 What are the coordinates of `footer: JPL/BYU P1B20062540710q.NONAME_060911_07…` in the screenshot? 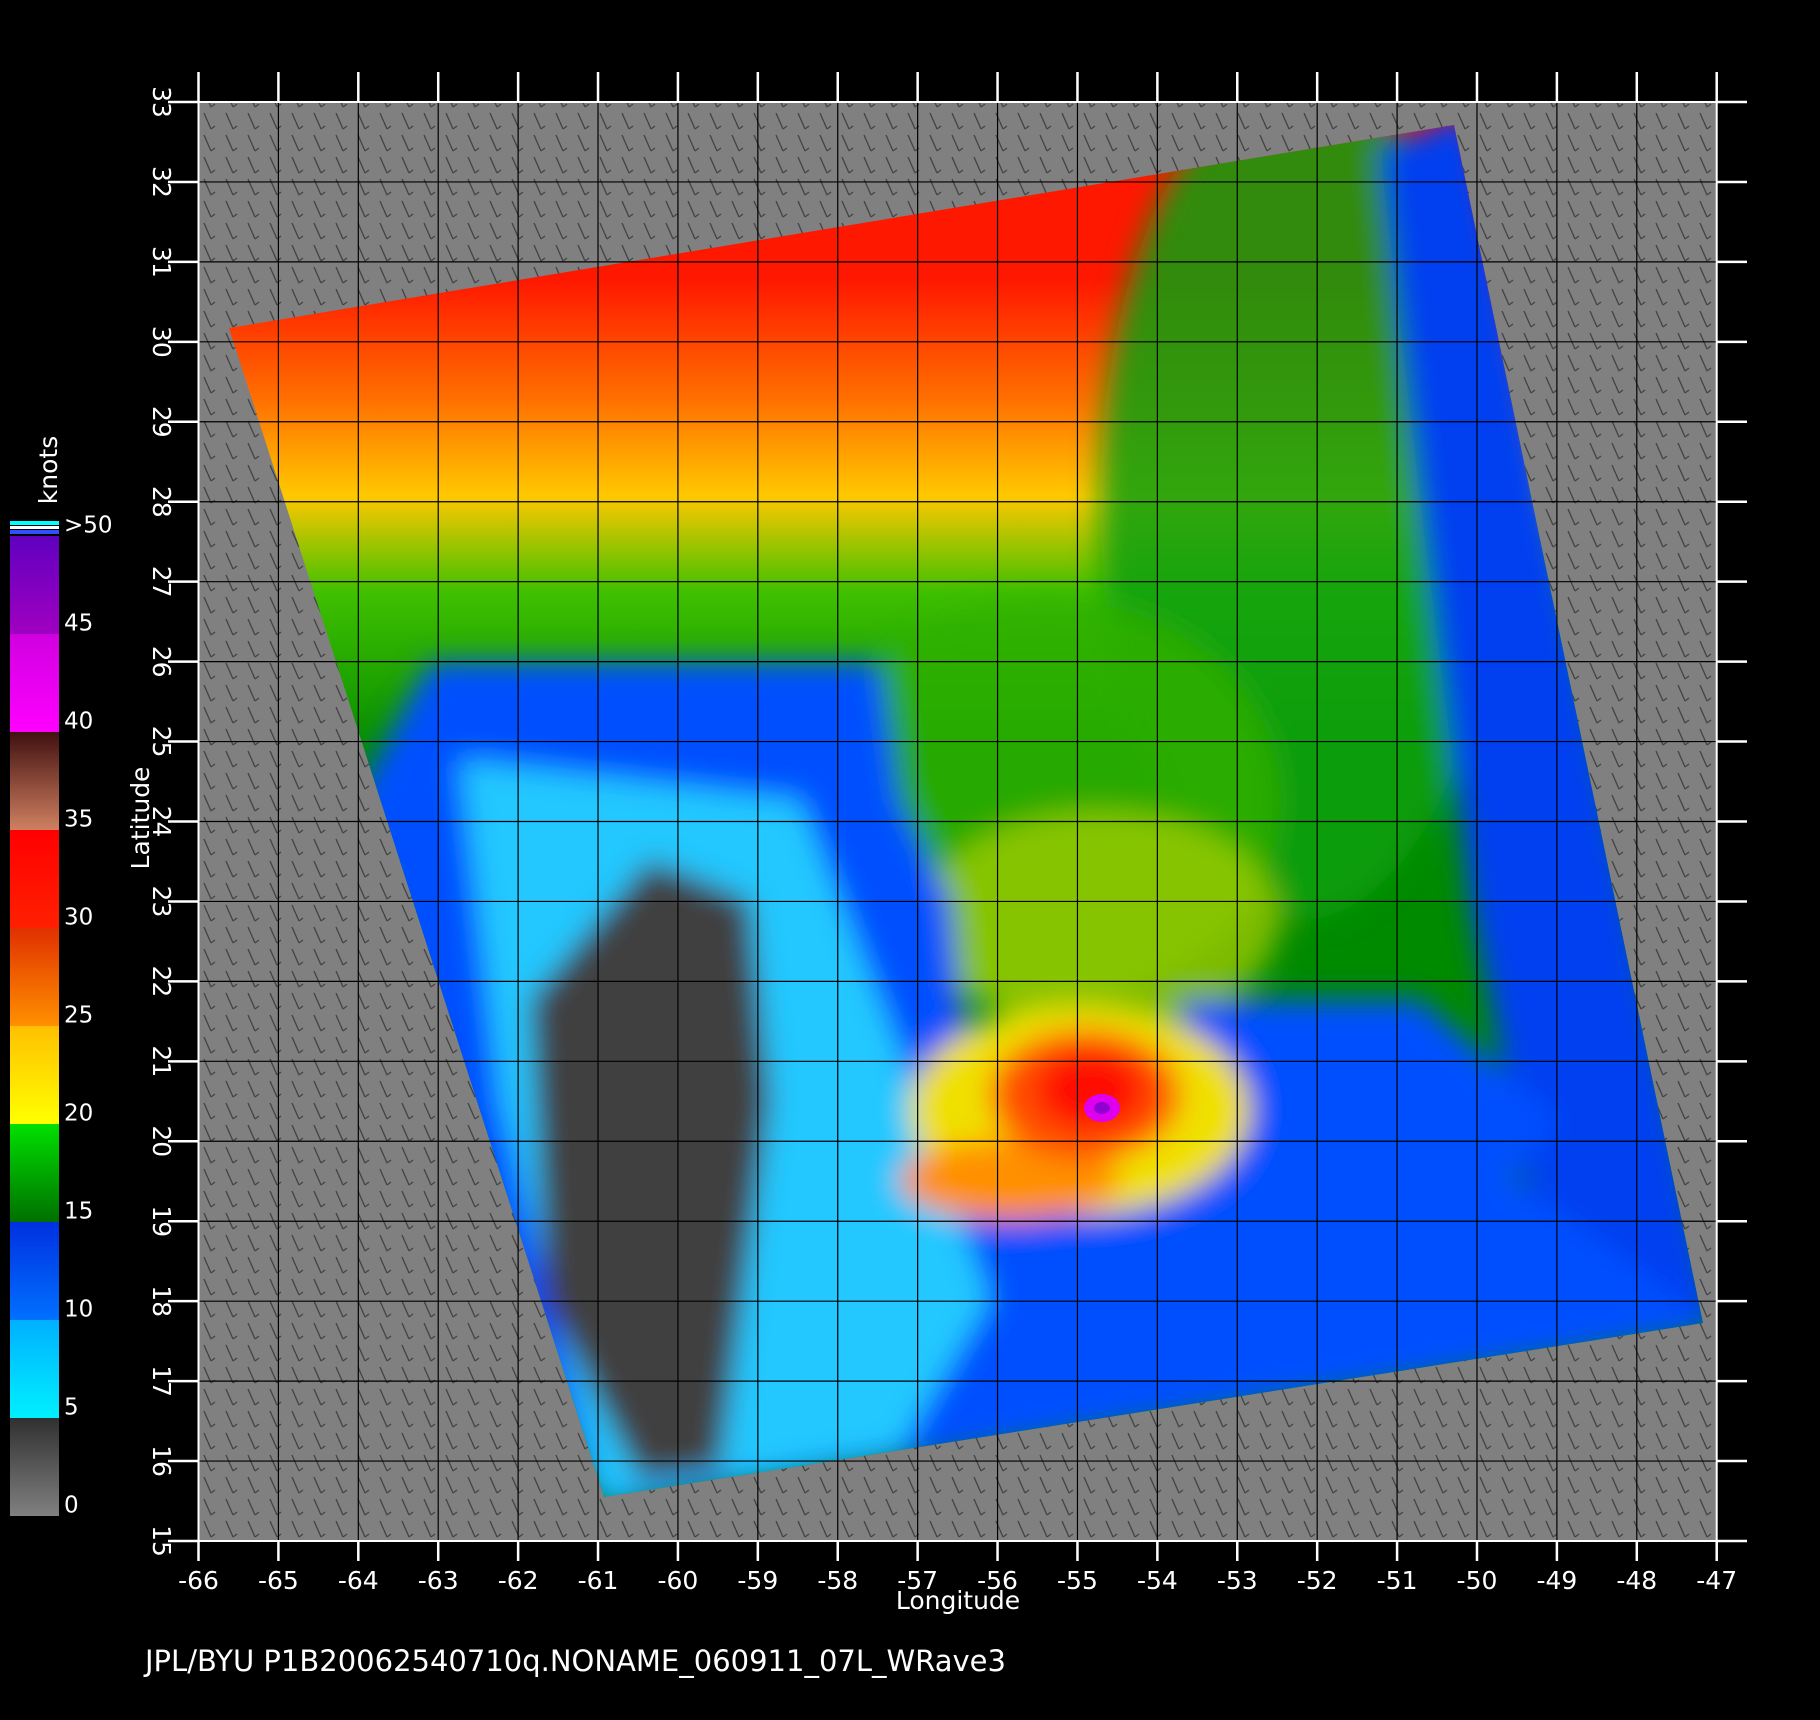 It's located at (574, 1661).